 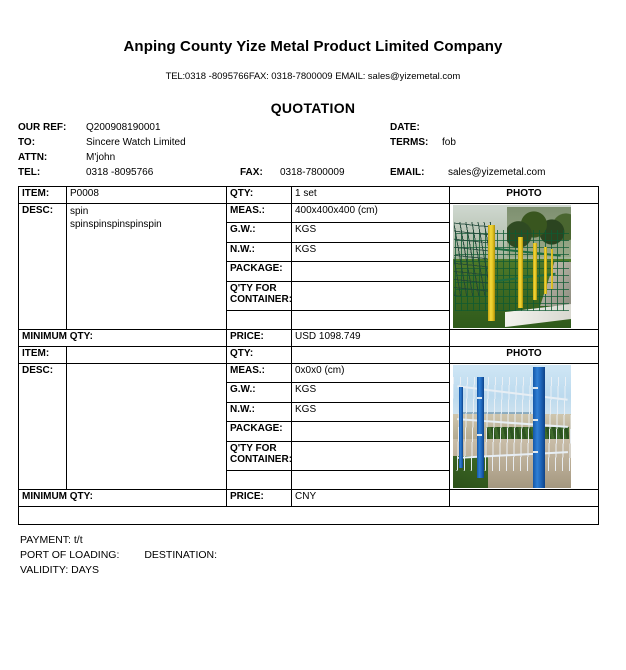 I want to click on package-label-2: PACKAGE:, so click(x=259, y=431).